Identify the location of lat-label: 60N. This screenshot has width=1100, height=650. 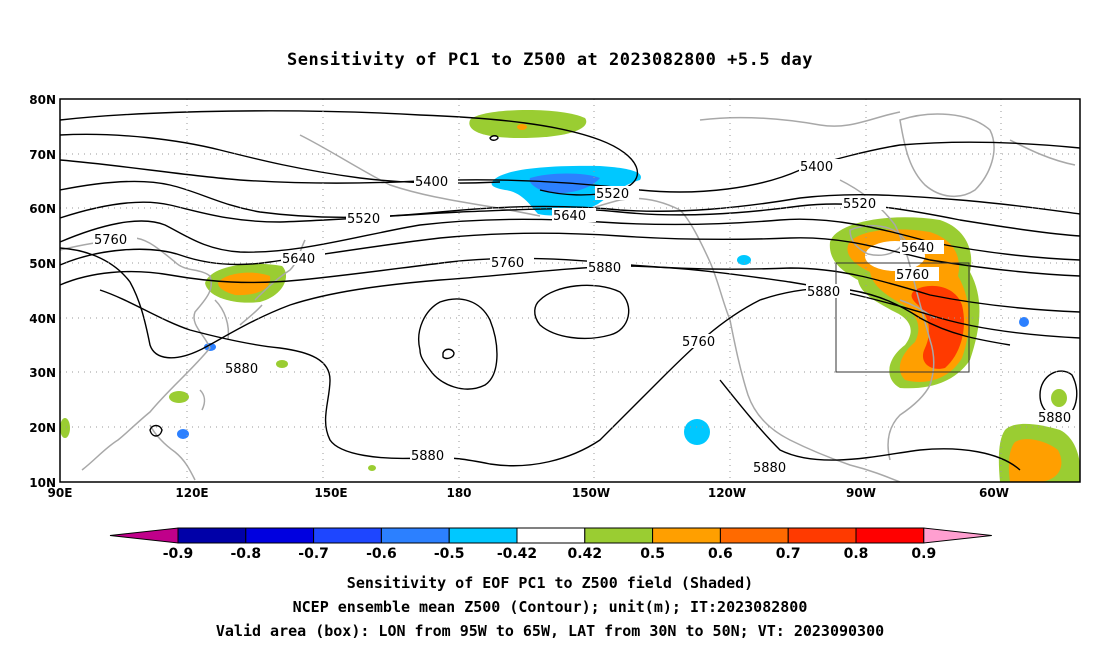
(42, 209).